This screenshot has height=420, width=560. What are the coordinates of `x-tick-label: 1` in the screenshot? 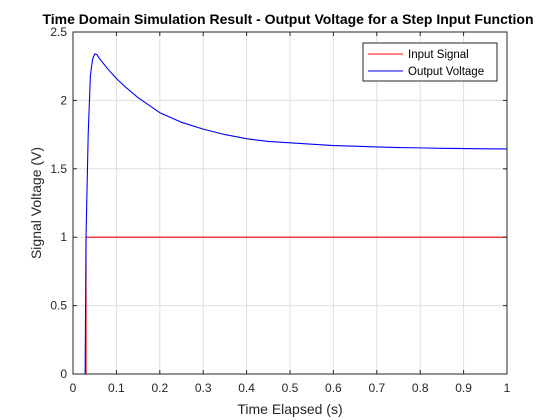 It's located at (507, 388).